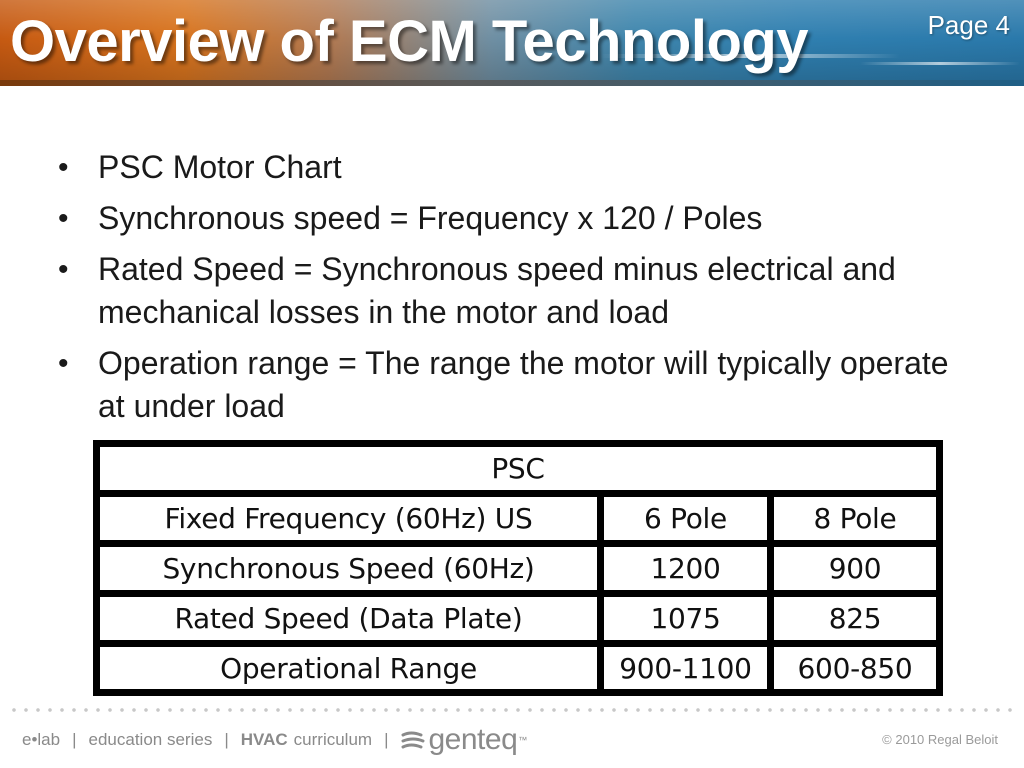 This screenshot has width=1024, height=768. I want to click on table-row-label: Rated Speed (Data Plate), so click(348, 618).